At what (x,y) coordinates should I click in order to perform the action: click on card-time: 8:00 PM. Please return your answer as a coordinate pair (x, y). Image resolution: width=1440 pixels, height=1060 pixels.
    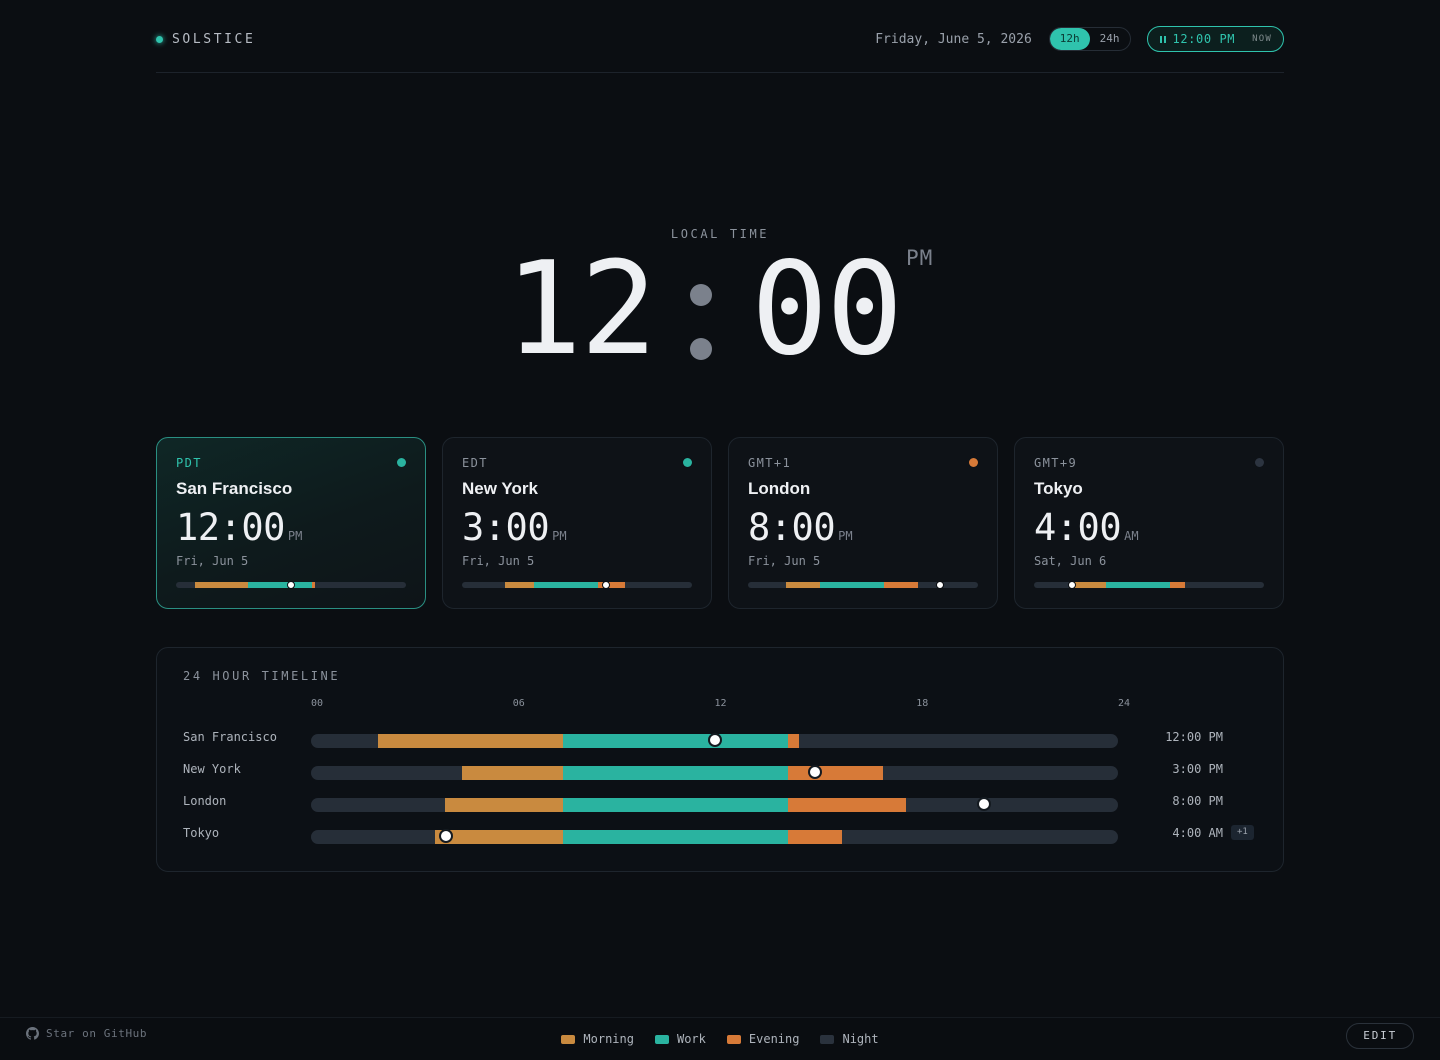
    Looking at the image, I should click on (800, 527).